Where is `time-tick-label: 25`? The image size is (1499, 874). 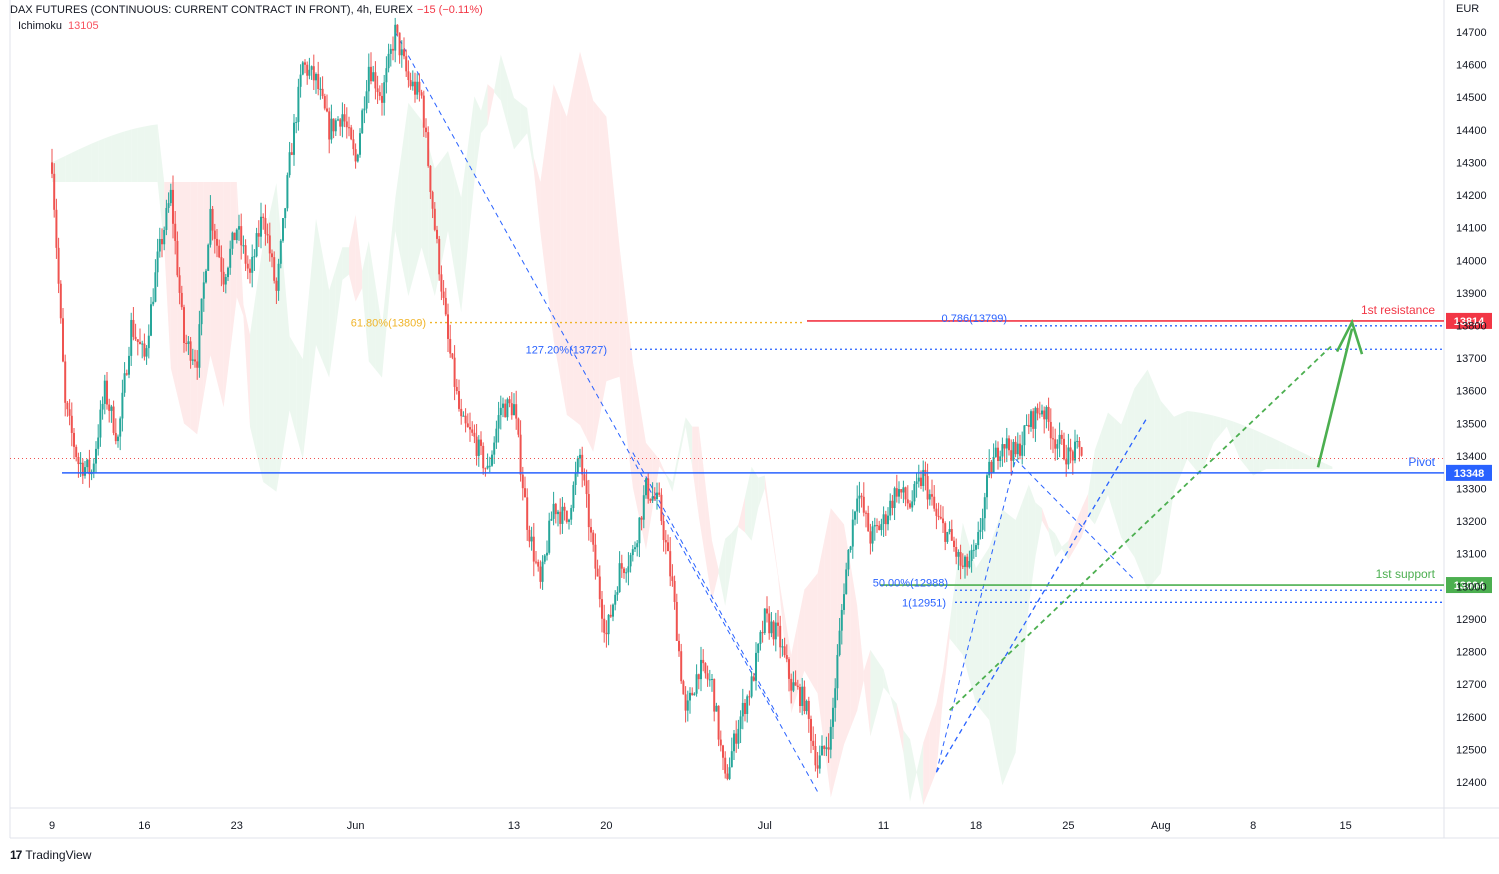 time-tick-label: 25 is located at coordinates (1068, 826).